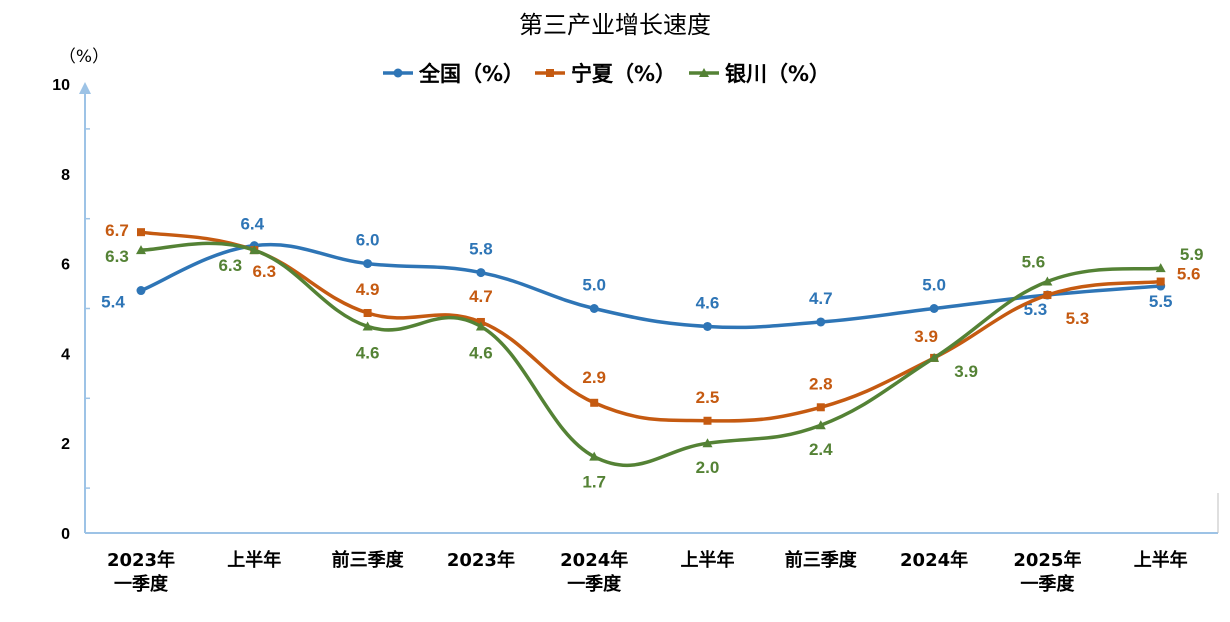  I want to click on y-tick-label: 6, so click(65, 265).